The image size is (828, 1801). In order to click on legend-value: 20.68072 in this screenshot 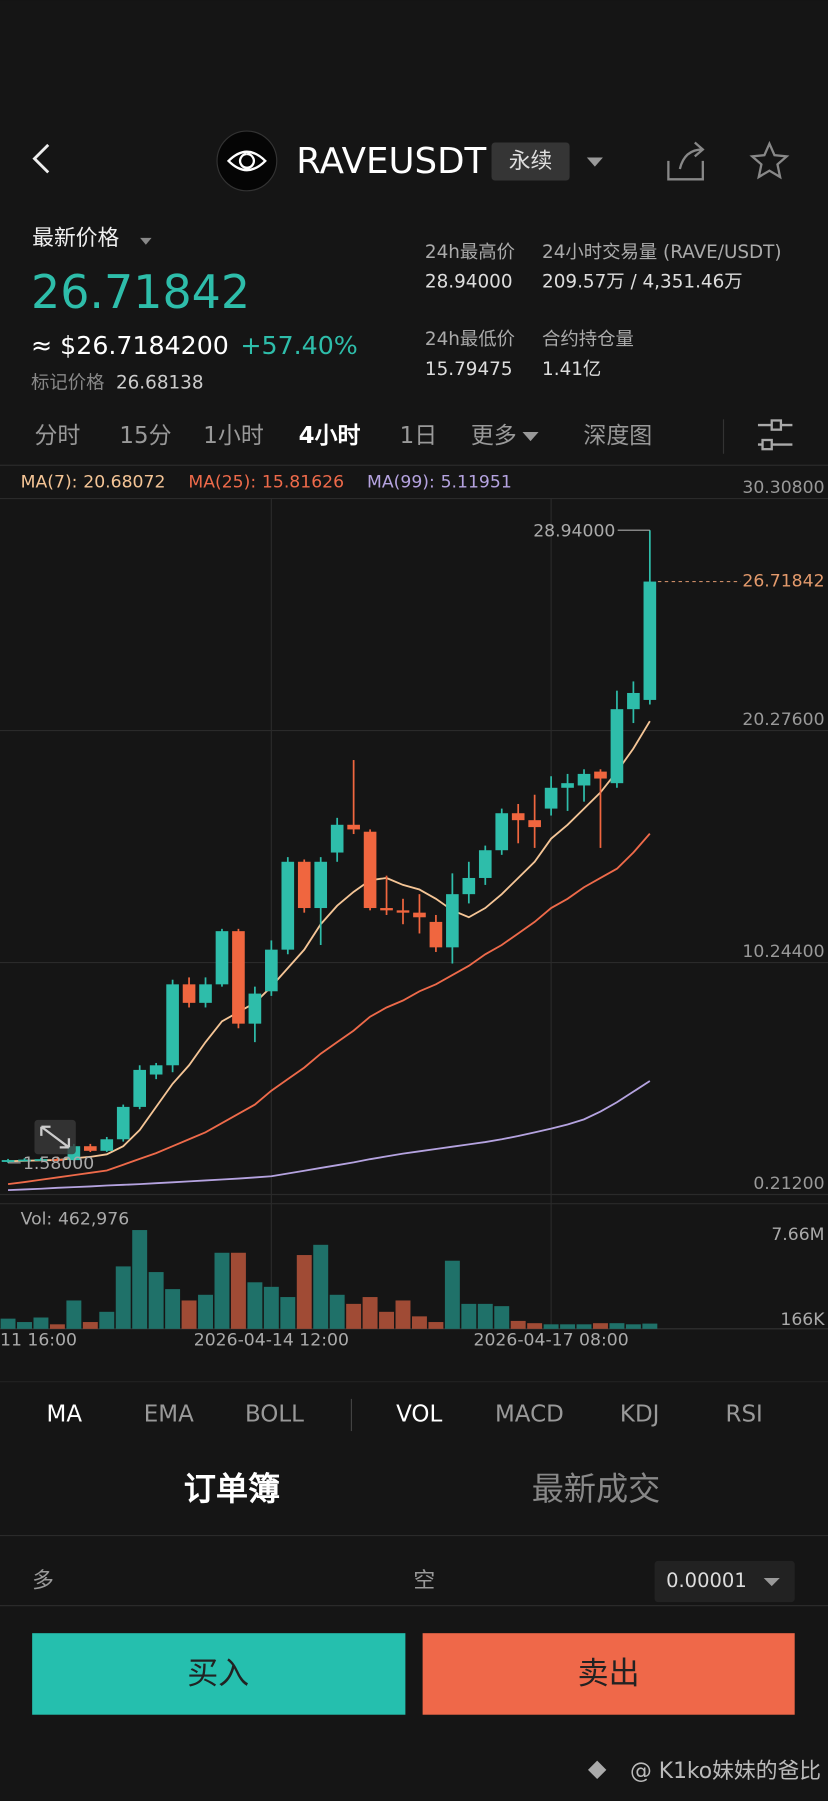, I will do `click(124, 482)`.